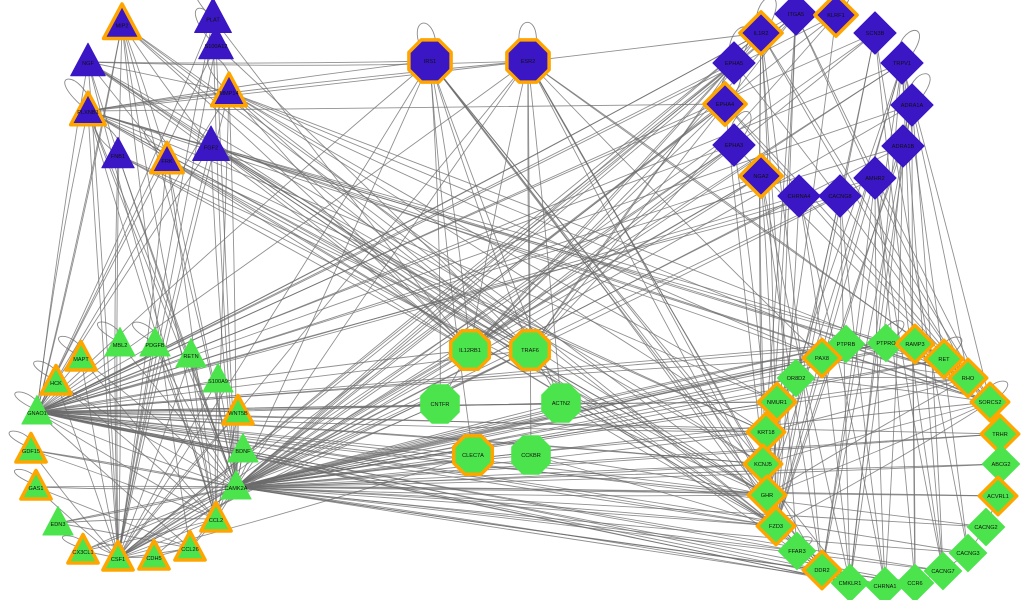 Image resolution: width=1027 pixels, height=600 pixels. What do you see at coordinates (120, 342) in the screenshot?
I see `graph-node-mbl2` at bounding box center [120, 342].